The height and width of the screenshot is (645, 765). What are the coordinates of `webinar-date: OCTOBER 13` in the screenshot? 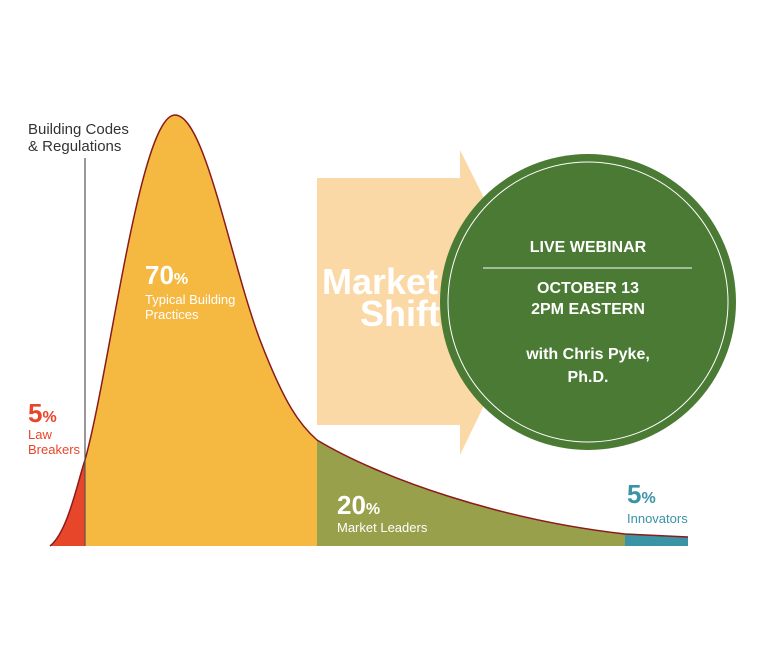 It's located at (588, 288).